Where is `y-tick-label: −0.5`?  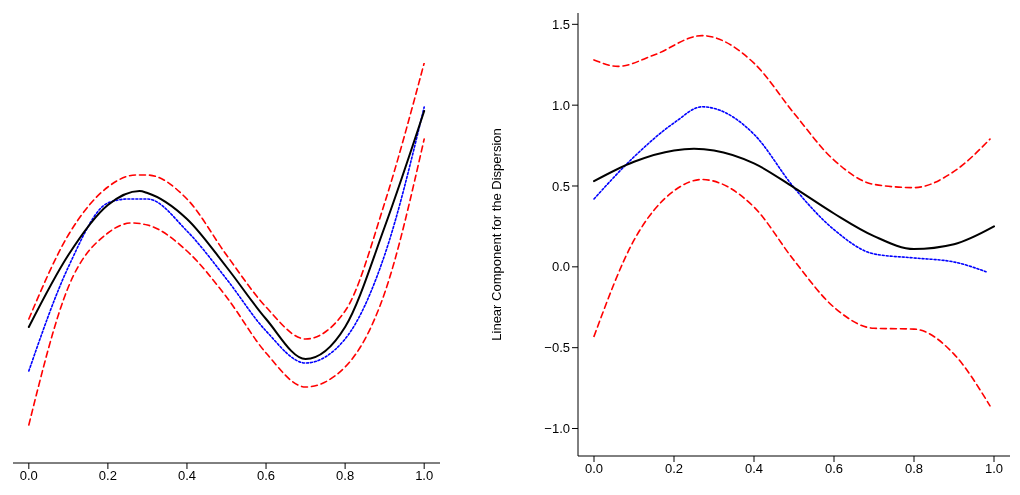
y-tick-label: −0.5 is located at coordinates (557, 348).